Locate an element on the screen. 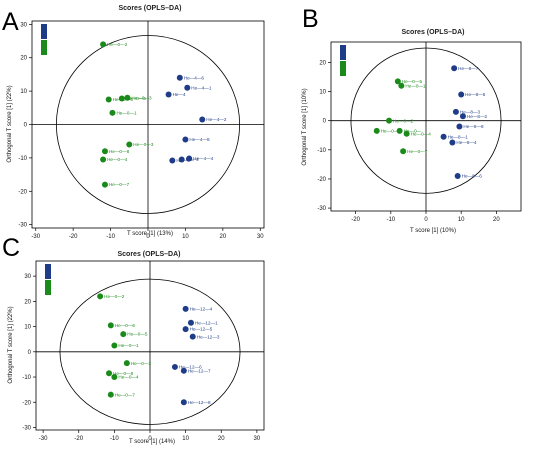 Image resolution: width=550 pixels, height=453 pixels. point-label: He—4— is located at coordinates (185, 160).